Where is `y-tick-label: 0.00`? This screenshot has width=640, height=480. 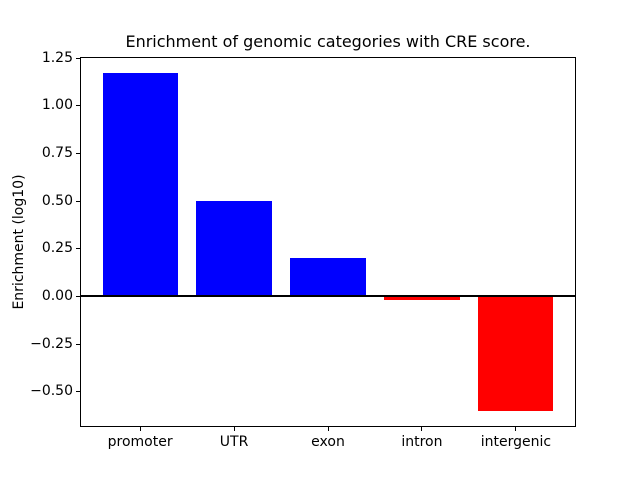 y-tick-label: 0.00 is located at coordinates (57, 295).